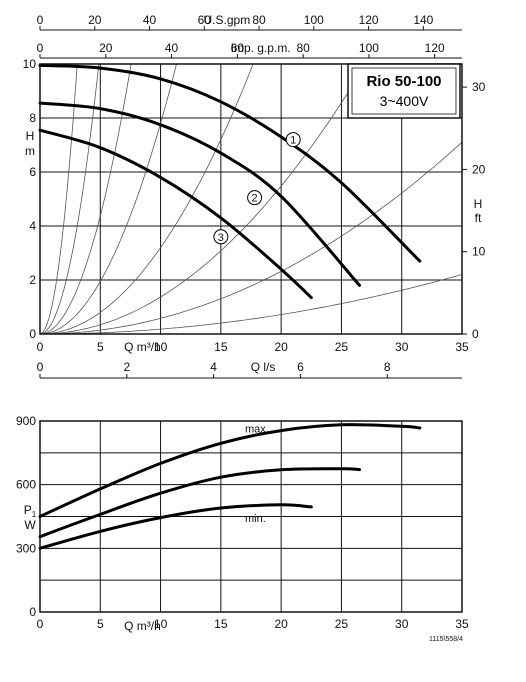  I want to click on usgpm-tick-label: 40, so click(150, 20).